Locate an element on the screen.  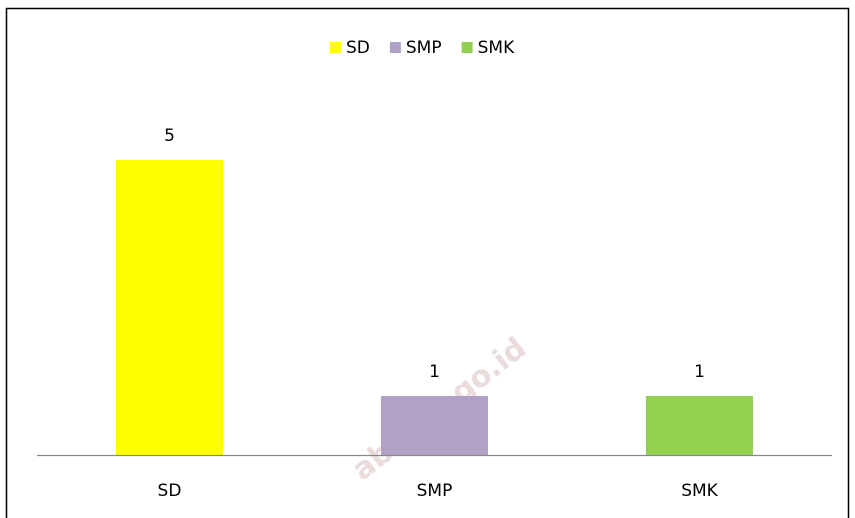
legend-label: SD is located at coordinates (358, 48).